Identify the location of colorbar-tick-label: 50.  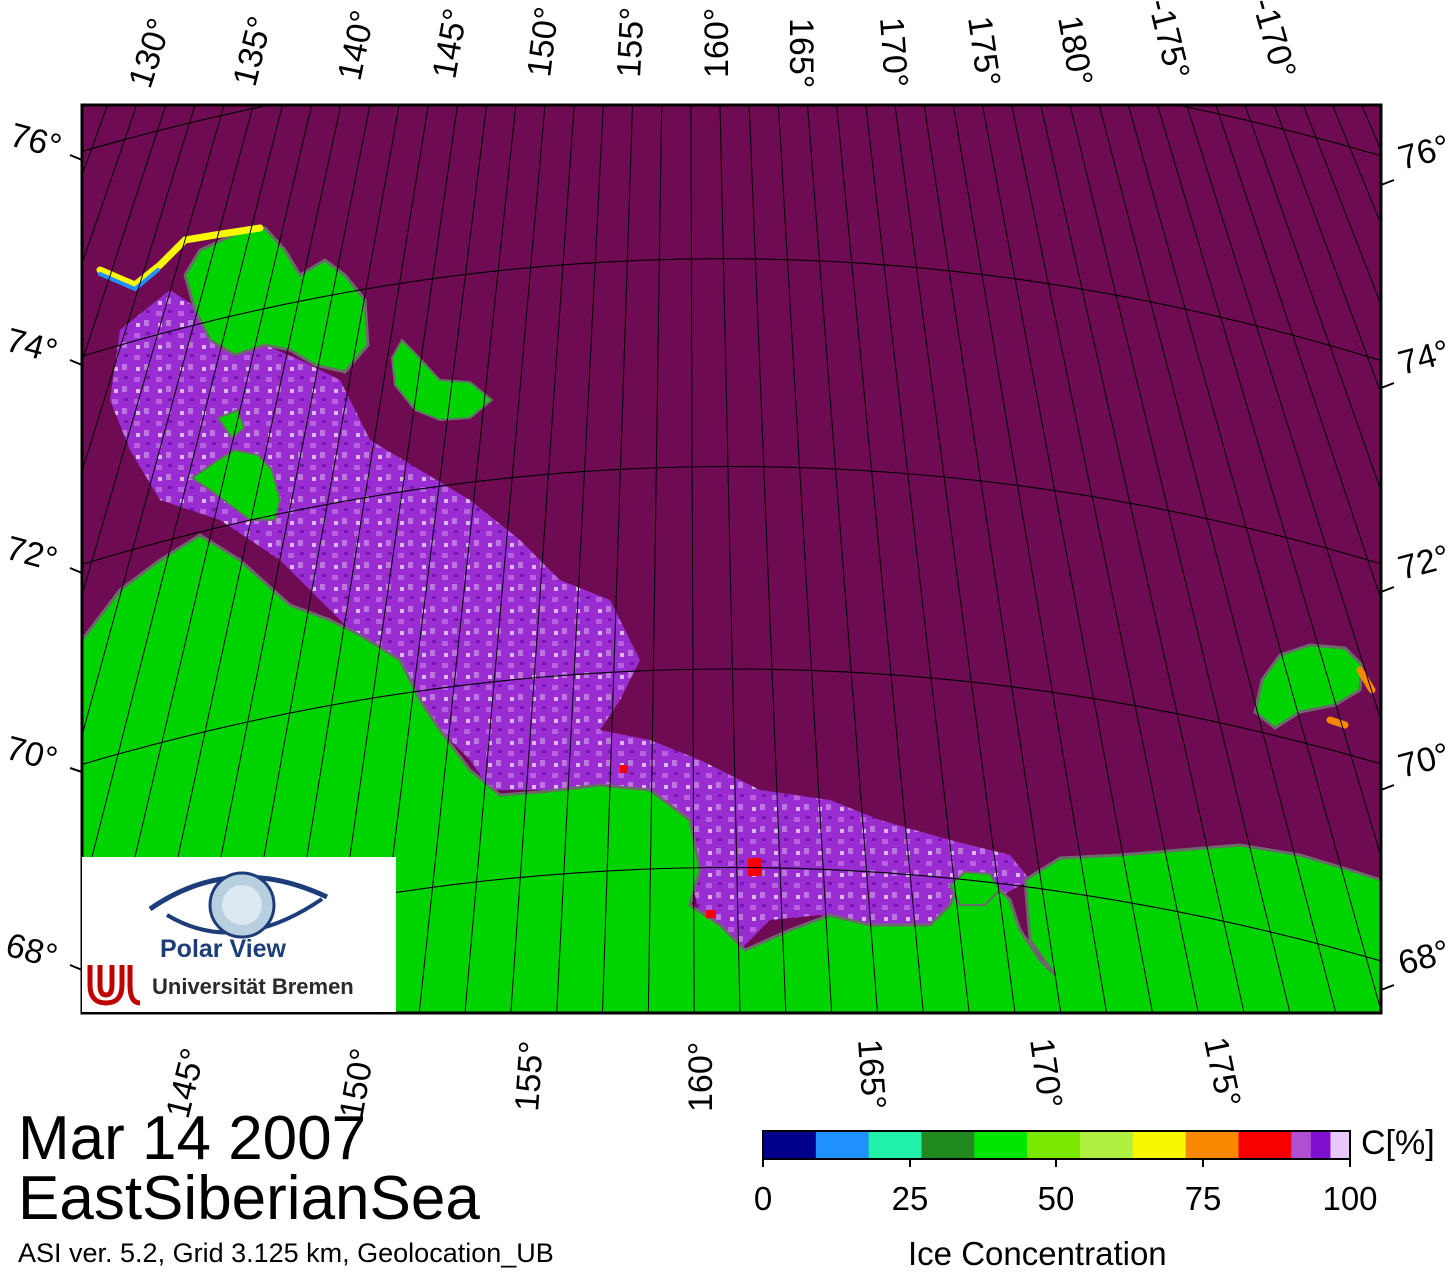
(1056, 1199).